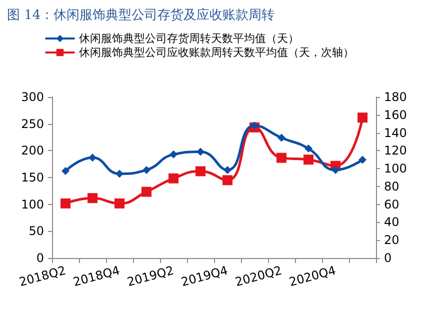  Describe the element at coordinates (97, 276) in the screenshot. I see `x-tick-label: 2018Q4` at that location.